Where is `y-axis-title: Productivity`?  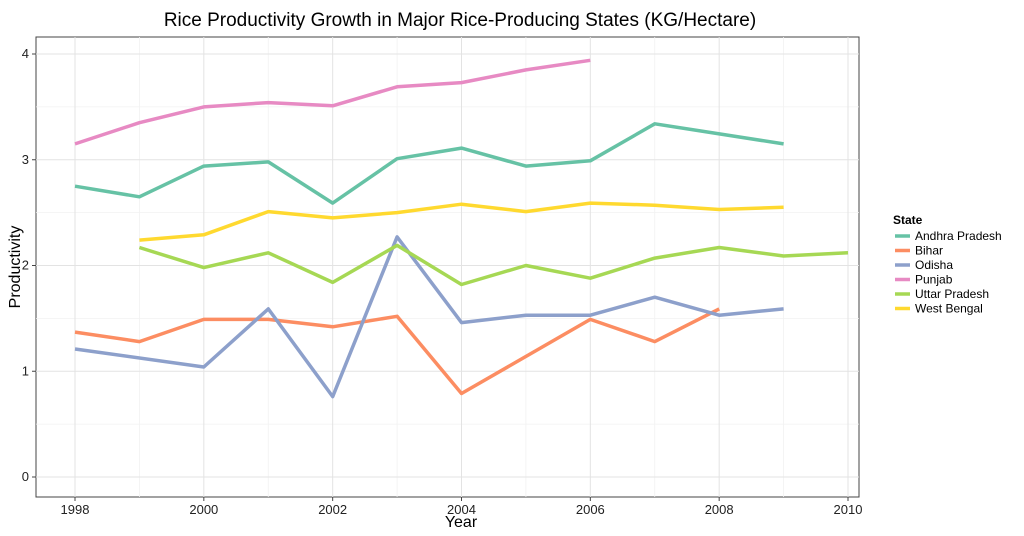 y-axis-title: Productivity is located at coordinates (15, 267).